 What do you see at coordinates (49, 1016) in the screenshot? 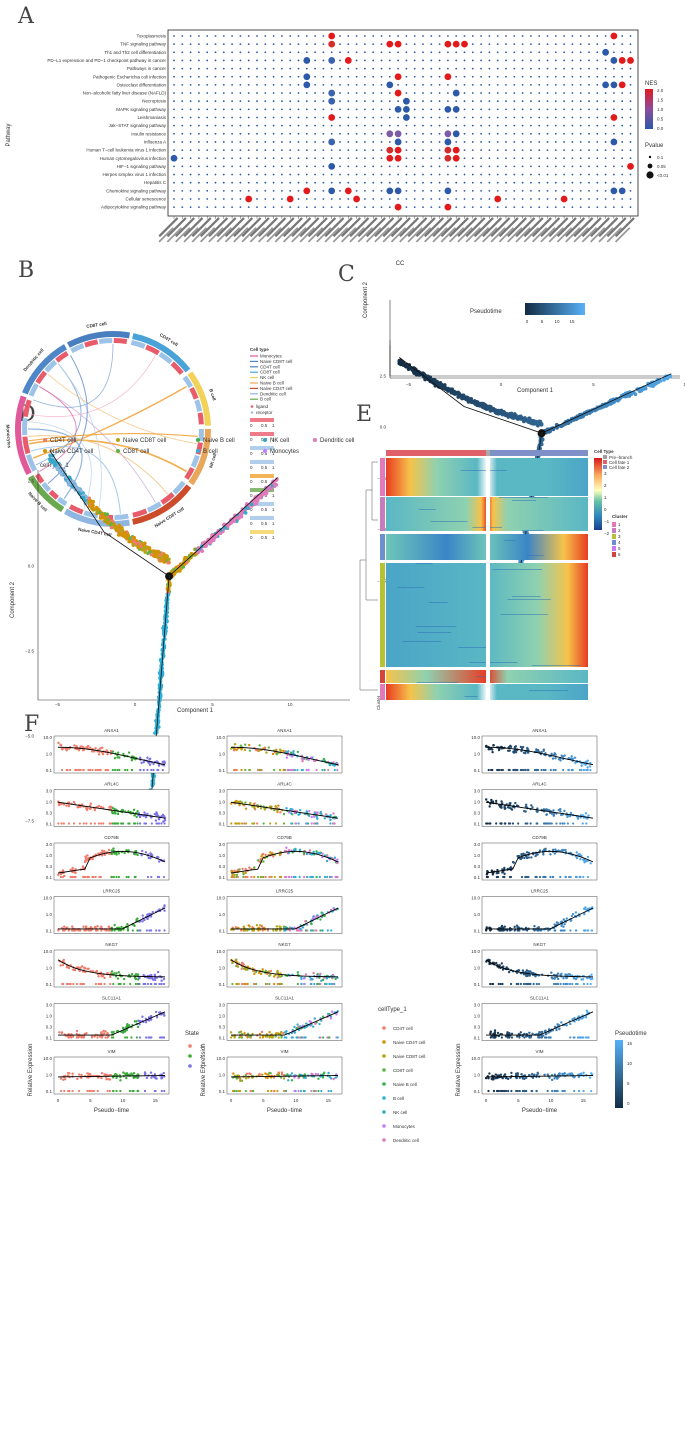
I see `y-tick-label: 1.0` at bounding box center [49, 1016].